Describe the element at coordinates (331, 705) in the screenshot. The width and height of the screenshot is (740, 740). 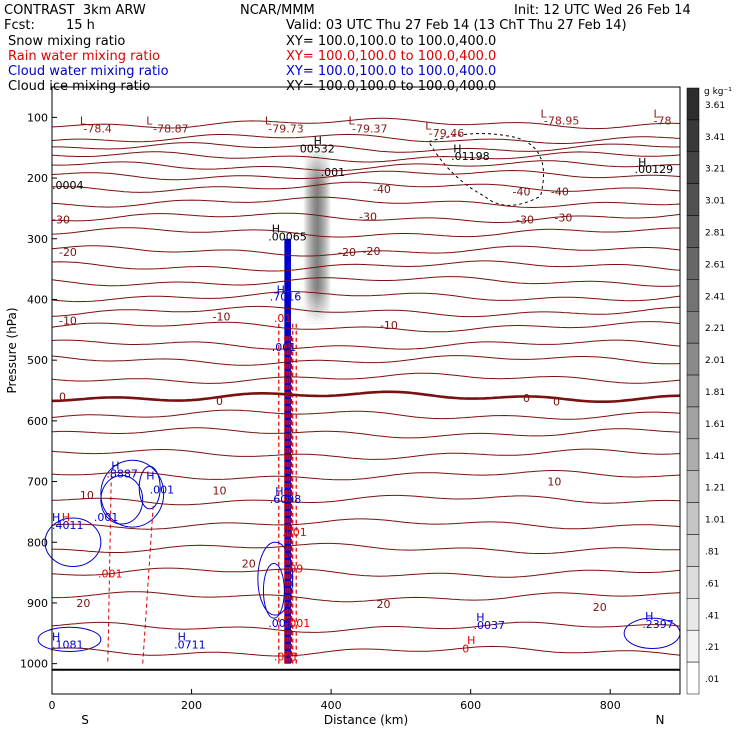
I see `x-tick-label: 400` at that location.